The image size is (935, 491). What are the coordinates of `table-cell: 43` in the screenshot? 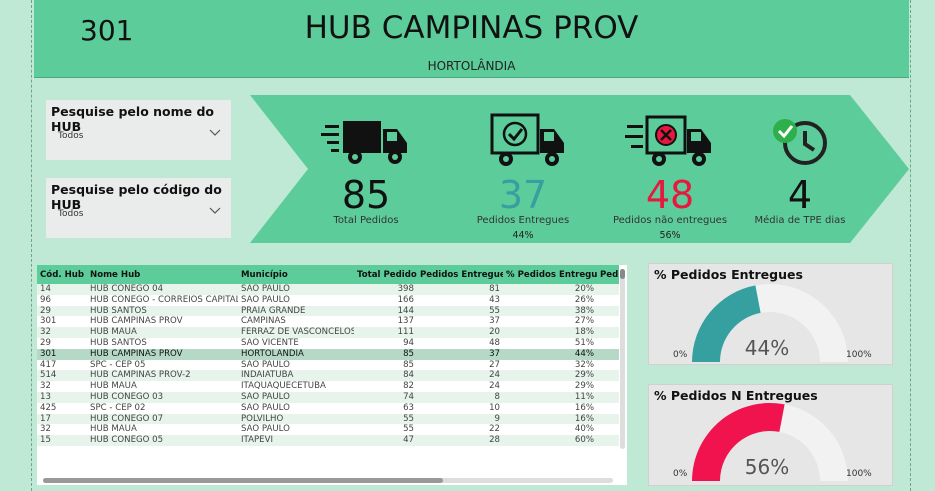 It's located at (460, 300).